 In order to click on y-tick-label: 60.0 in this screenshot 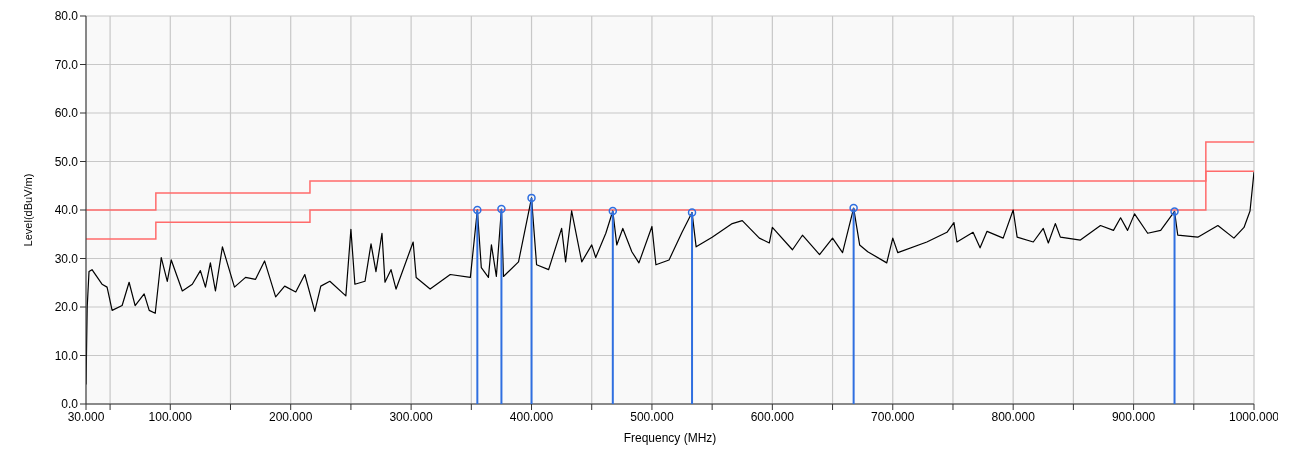, I will do `click(66, 113)`.